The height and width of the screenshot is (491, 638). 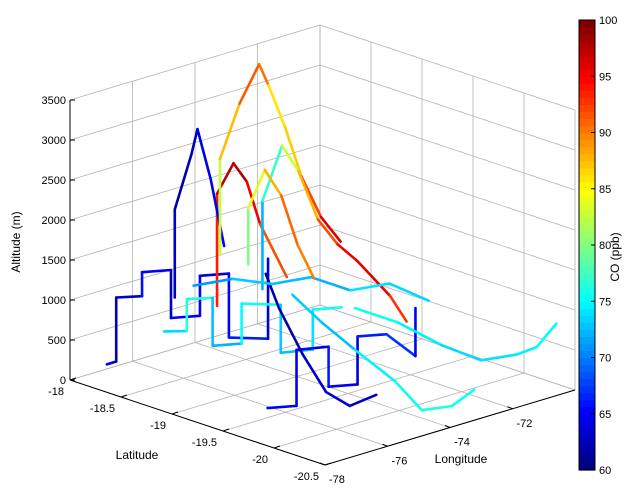 I want to click on lat-tick-label: -19, so click(x=158, y=426).